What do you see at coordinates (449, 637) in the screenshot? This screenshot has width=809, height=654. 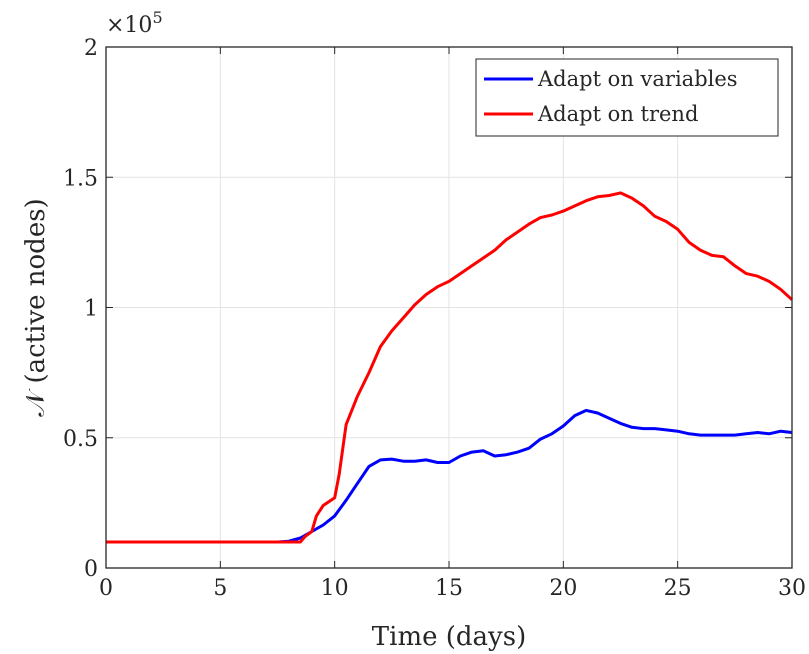 I see `x-axis-title: Time (days)` at bounding box center [449, 637].